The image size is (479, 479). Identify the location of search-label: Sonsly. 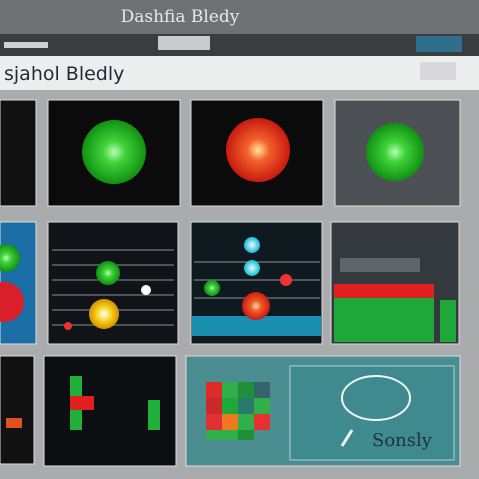
(402, 440).